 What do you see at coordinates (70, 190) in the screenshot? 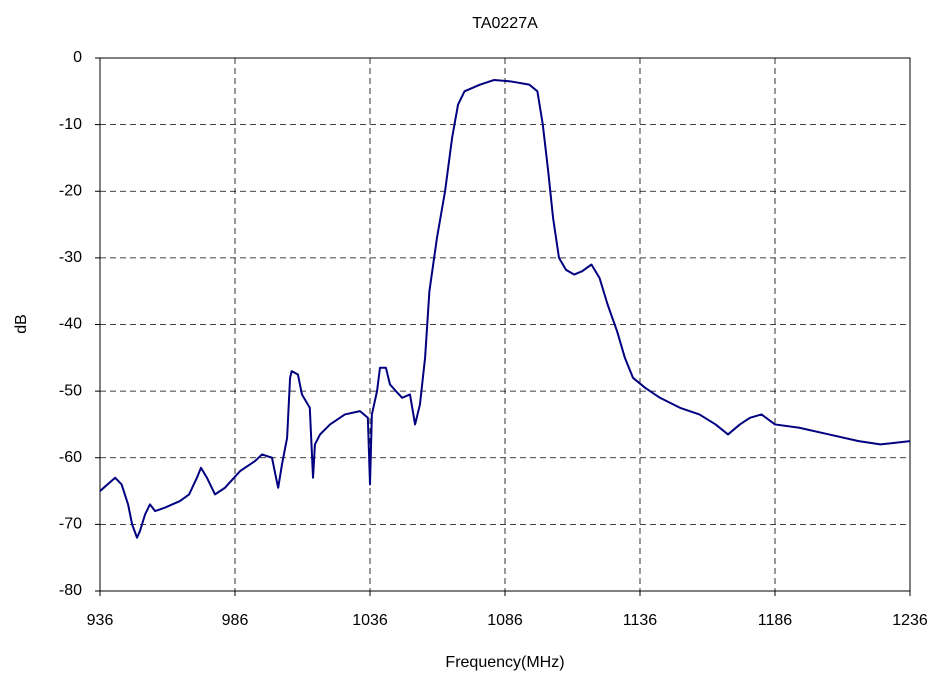
I see `y-tick-label: -20` at bounding box center [70, 190].